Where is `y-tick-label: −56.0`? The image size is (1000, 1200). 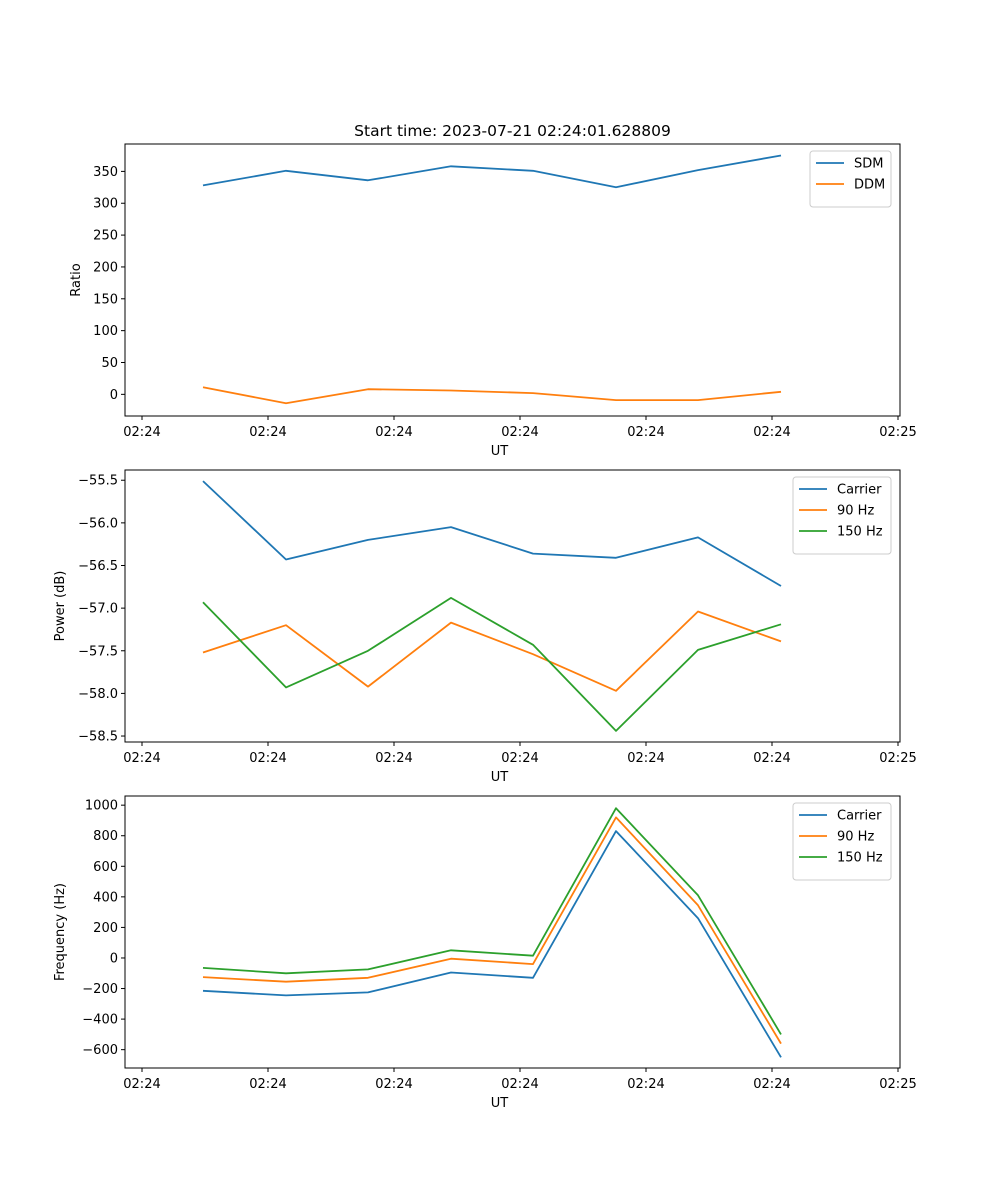 y-tick-label: −56.0 is located at coordinates (98, 523).